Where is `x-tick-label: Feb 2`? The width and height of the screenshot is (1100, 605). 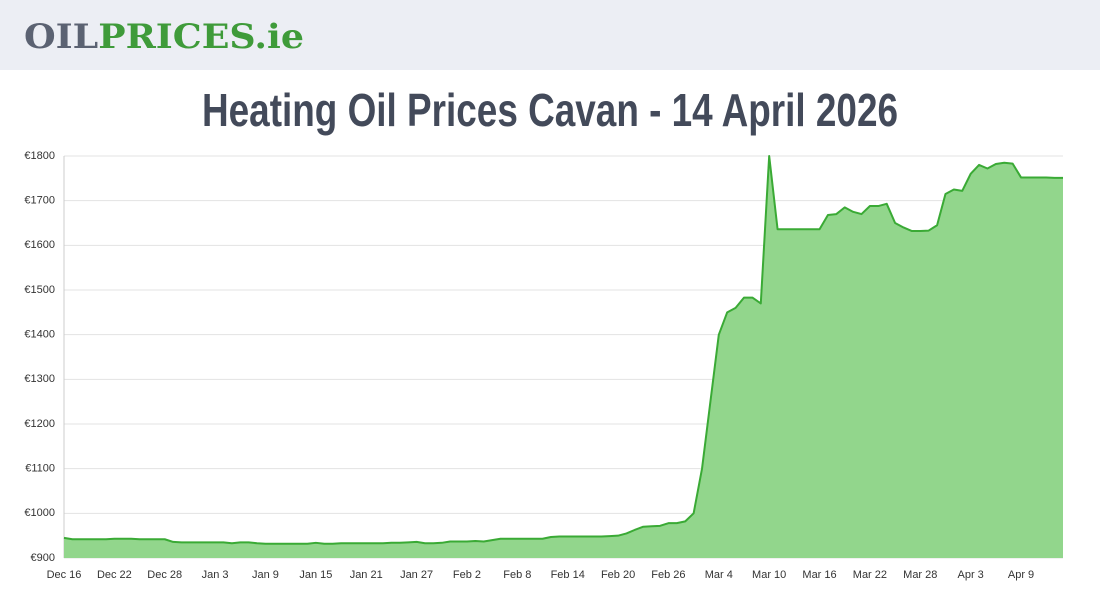 x-tick-label: Feb 2 is located at coordinates (467, 575).